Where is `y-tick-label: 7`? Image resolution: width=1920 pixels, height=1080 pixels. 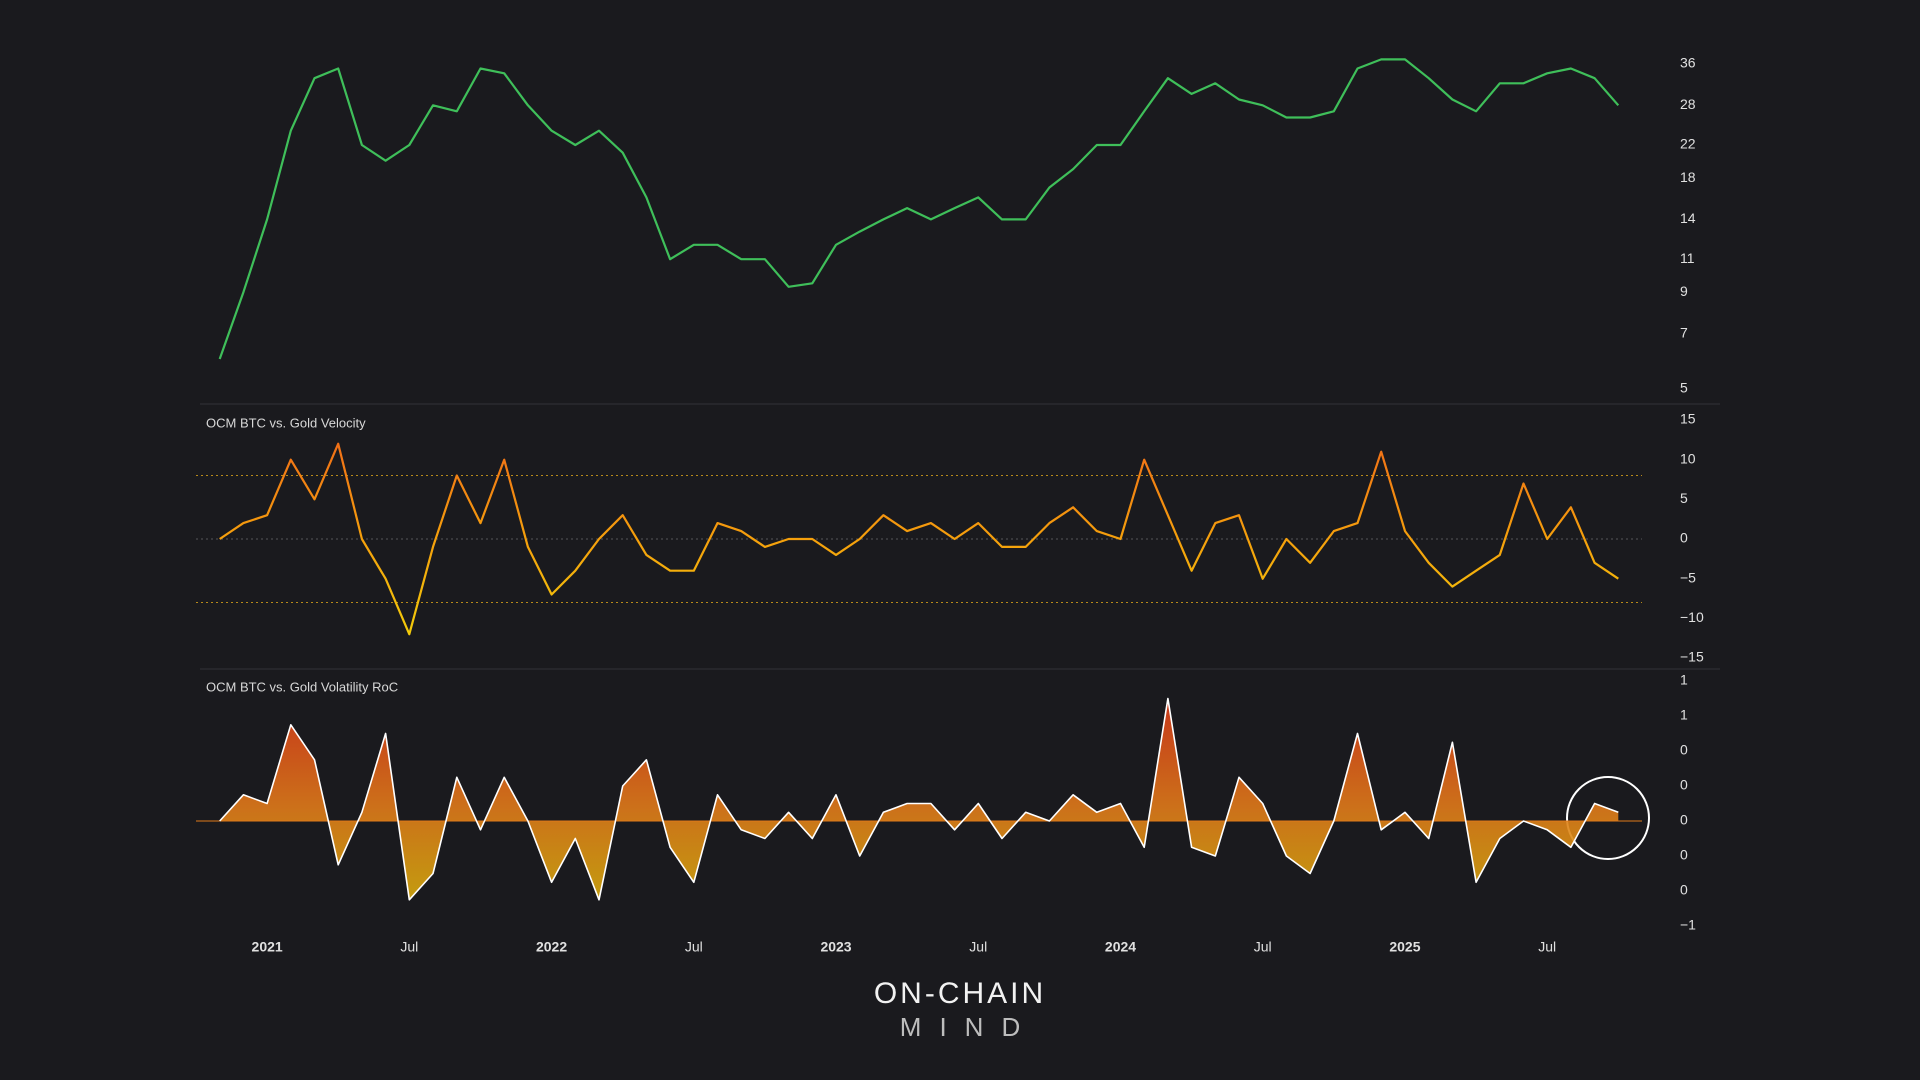
y-tick-label: 7 is located at coordinates (1684, 332).